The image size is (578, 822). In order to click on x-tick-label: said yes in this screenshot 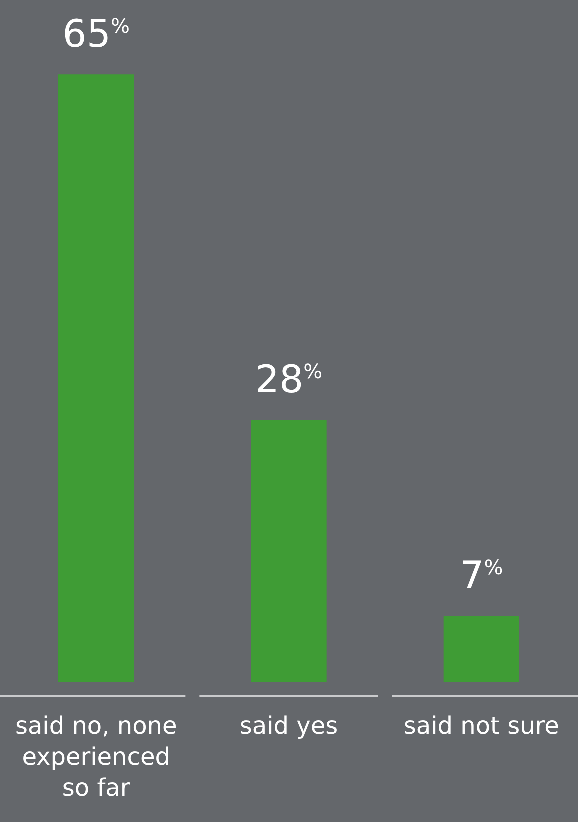, I will do `click(289, 726)`.